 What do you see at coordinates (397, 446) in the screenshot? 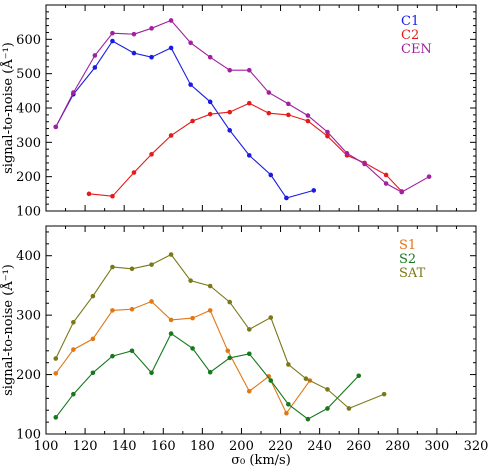
I see `bottom-x-tick-label: 280` at bounding box center [397, 446].